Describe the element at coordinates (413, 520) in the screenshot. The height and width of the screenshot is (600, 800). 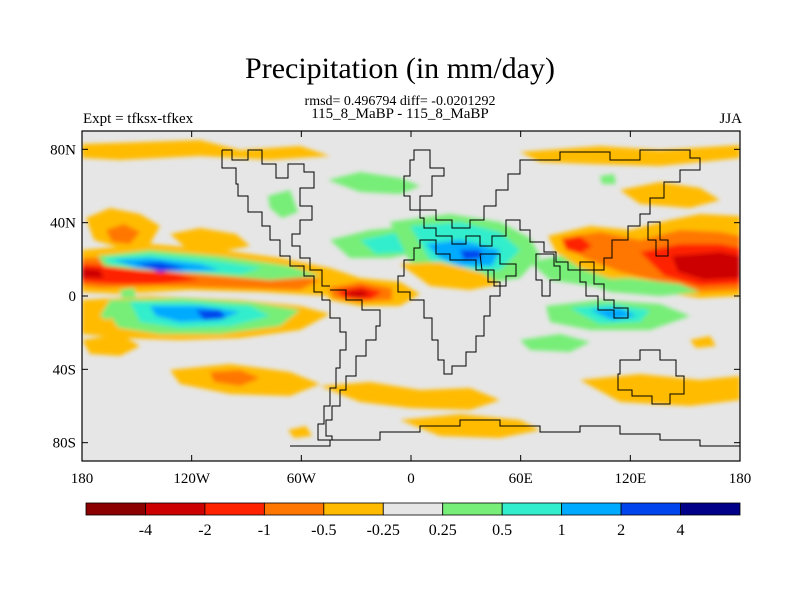
I see `colorbar: -4 -2 -1 -0.5 -0.25 0.25 0.5 1 2 4` at that location.